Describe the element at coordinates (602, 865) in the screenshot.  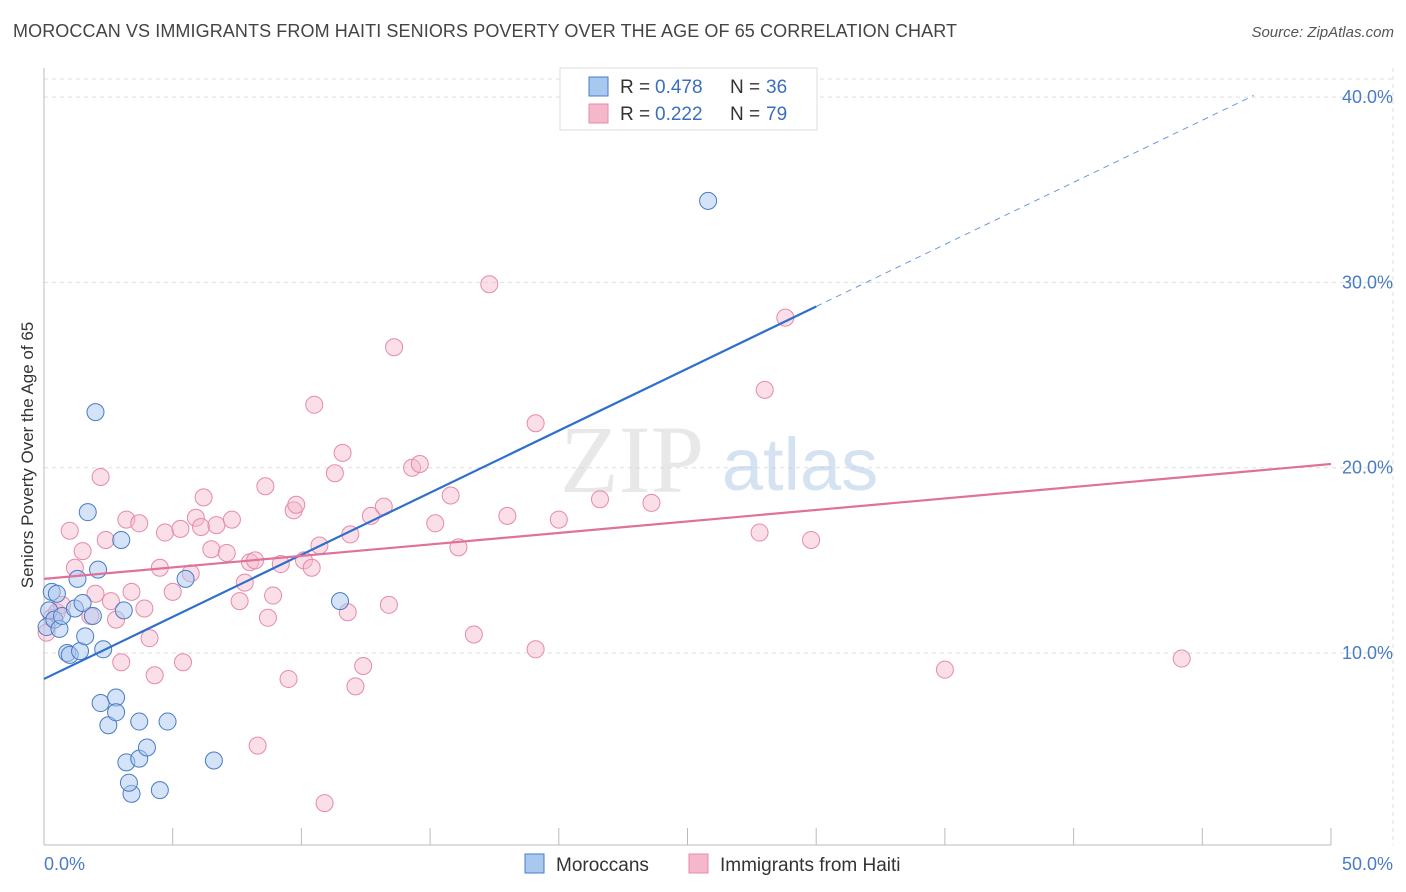
I see `series-legend-moroccans: Moroccans` at that location.